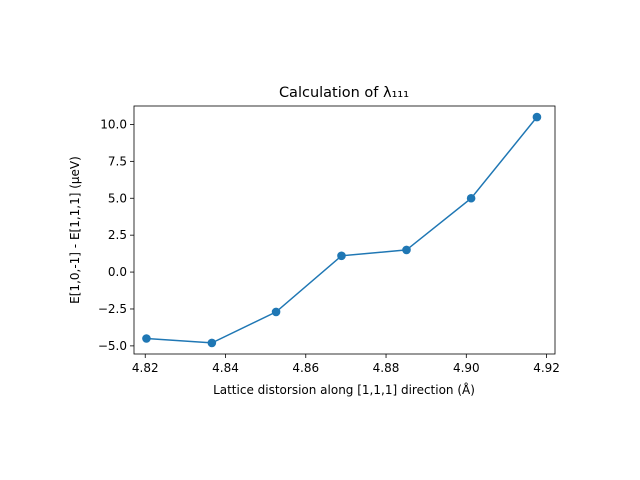 The height and width of the screenshot is (480, 640). Describe the element at coordinates (145, 368) in the screenshot. I see `x-tick-label: 4.82` at that location.